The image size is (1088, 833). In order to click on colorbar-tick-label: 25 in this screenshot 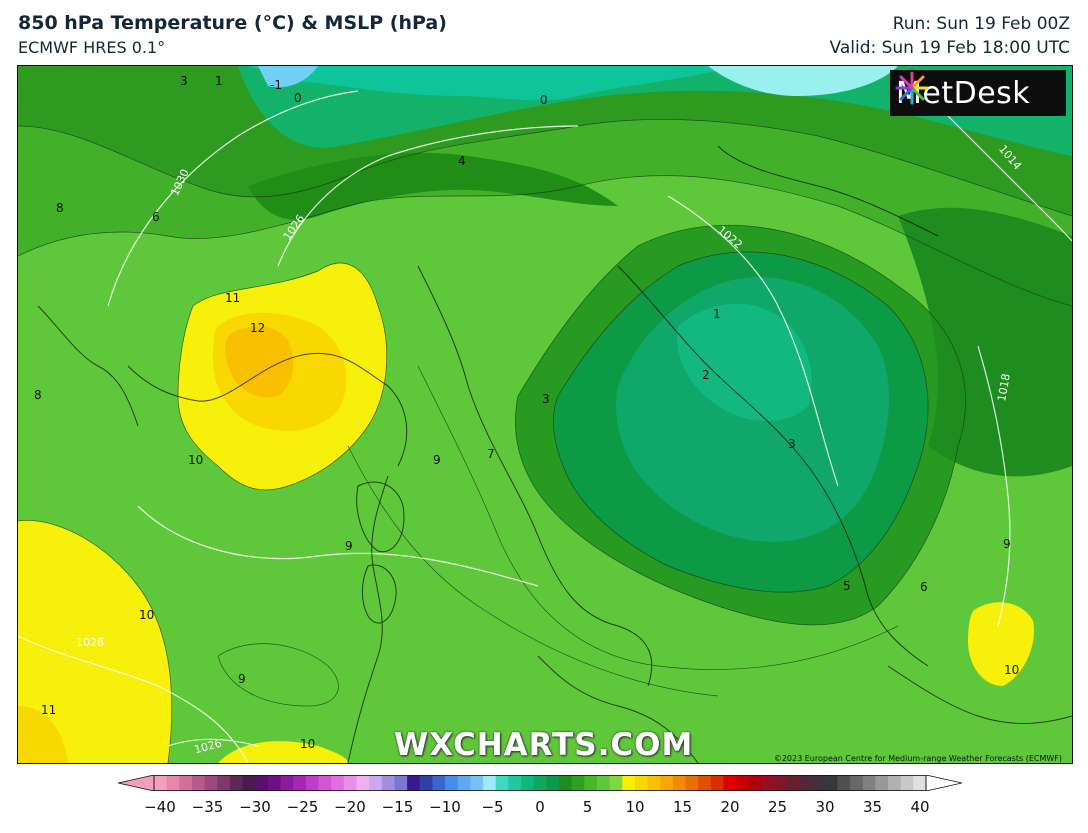, I will do `click(777, 807)`.